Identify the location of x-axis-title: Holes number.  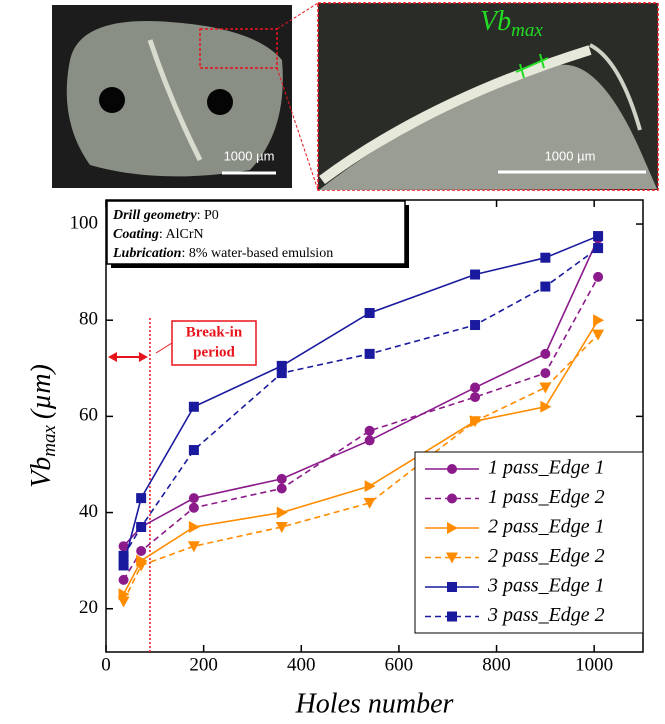
(374, 703).